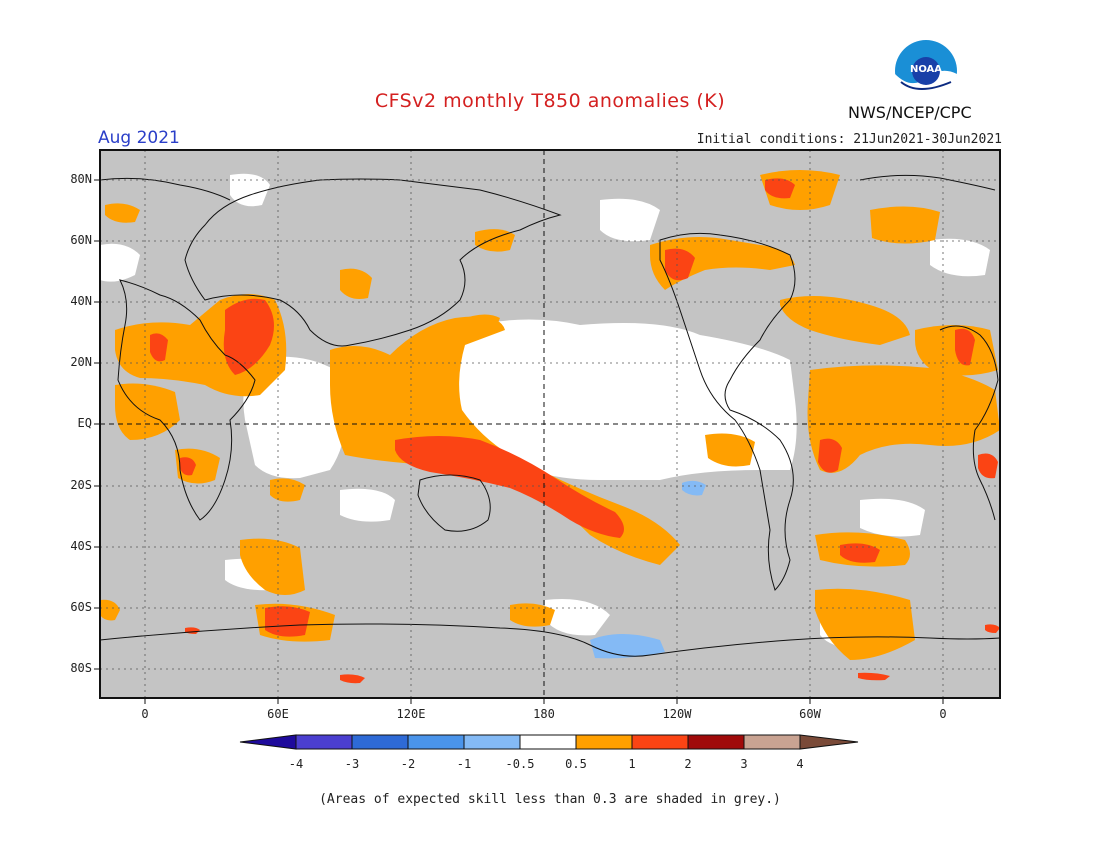 Image resolution: width=1100 pixels, height=850 pixels. Describe the element at coordinates (296, 764) in the screenshot. I see `colorbar-tick-label: -4` at that location.